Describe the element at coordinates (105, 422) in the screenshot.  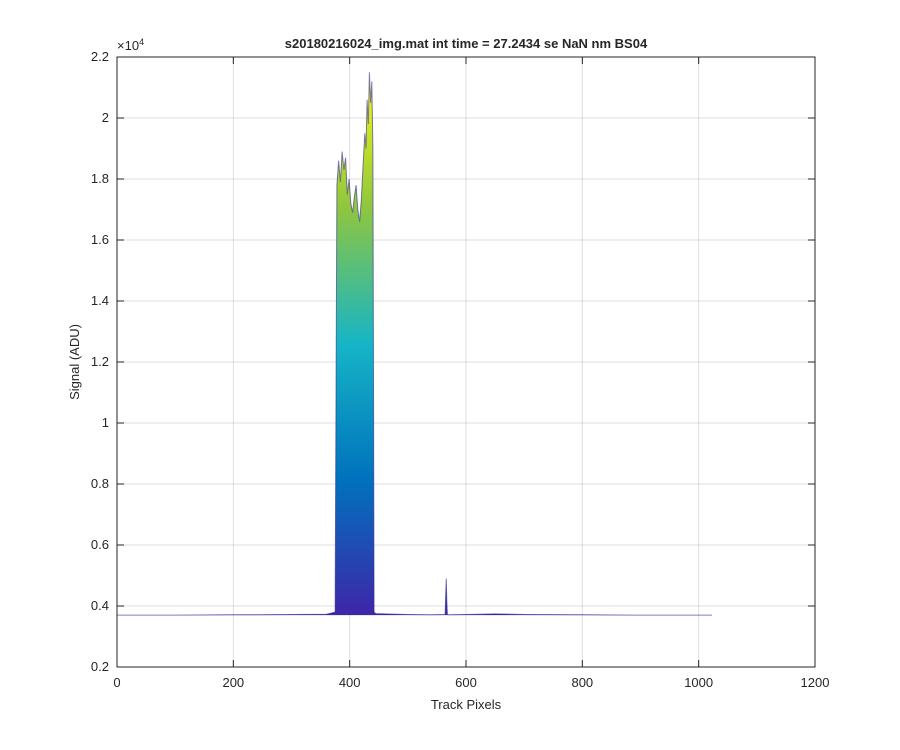
I see `y-tick-label: 1` at that location.